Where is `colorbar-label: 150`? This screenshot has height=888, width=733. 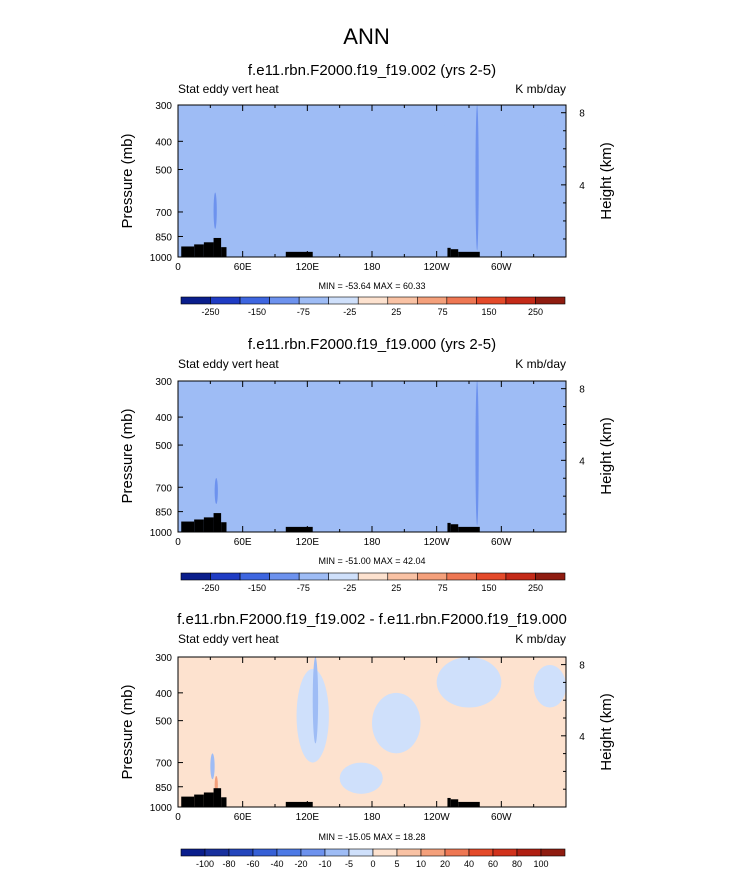
colorbar-label: 150 is located at coordinates (489, 312).